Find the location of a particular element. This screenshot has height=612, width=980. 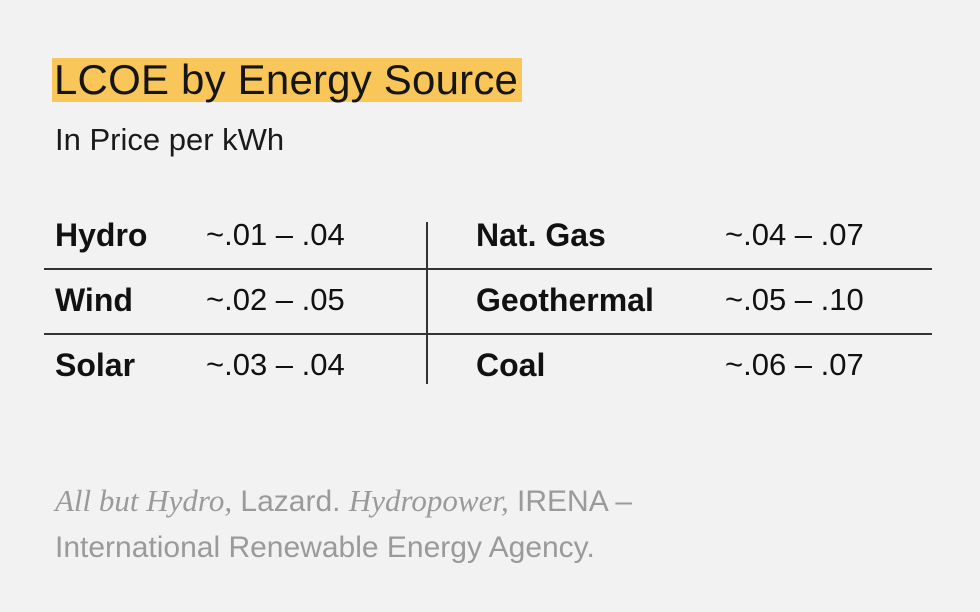

note-italic-1: All but Hydro, is located at coordinates (144, 500).